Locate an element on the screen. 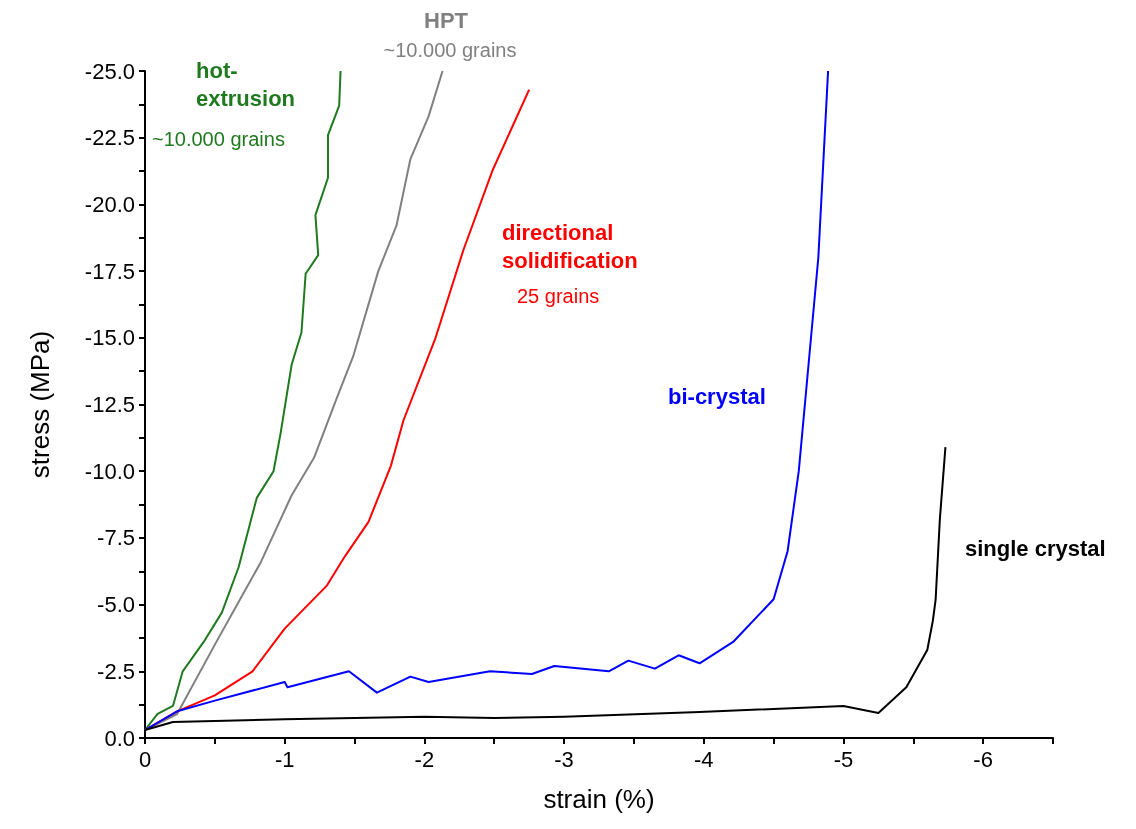 Image resolution: width=1136 pixels, height=829 pixels. series-label: bi-crystal is located at coordinates (717, 396).